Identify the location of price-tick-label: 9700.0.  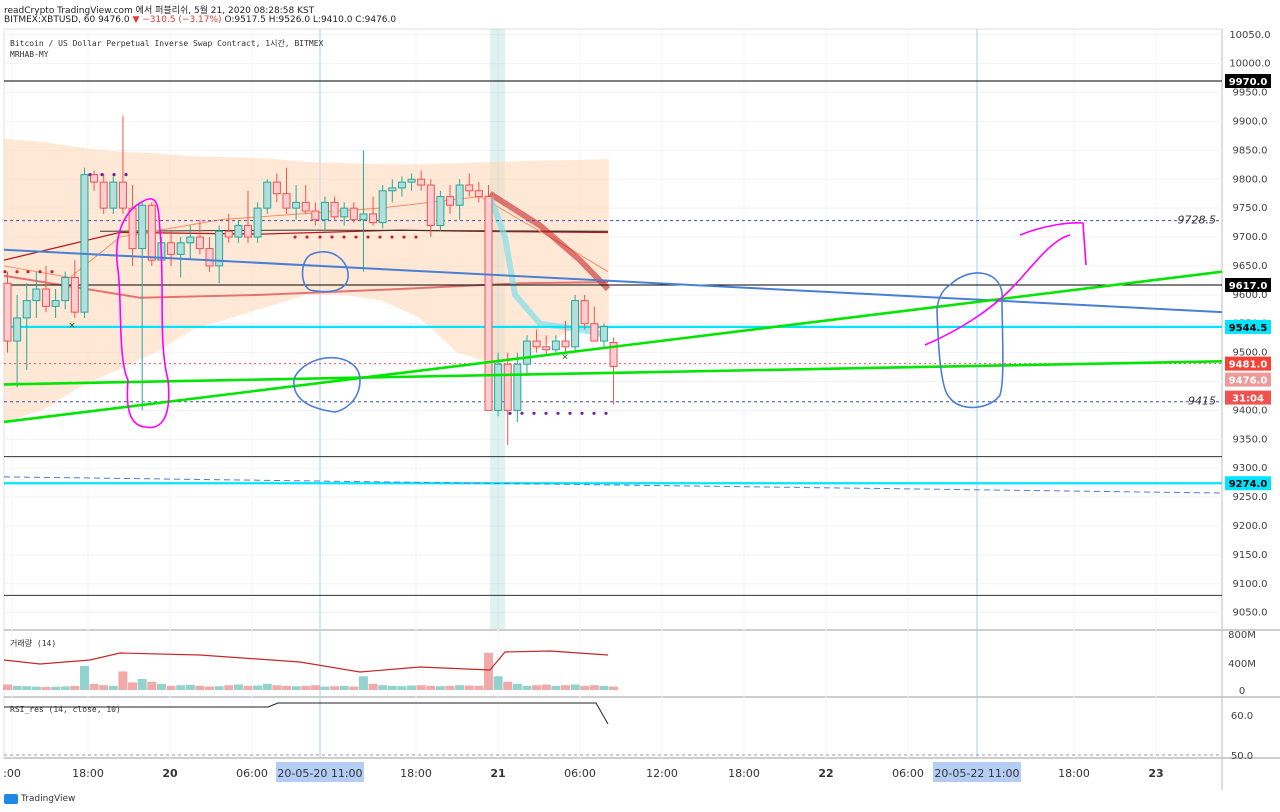
(1250, 237).